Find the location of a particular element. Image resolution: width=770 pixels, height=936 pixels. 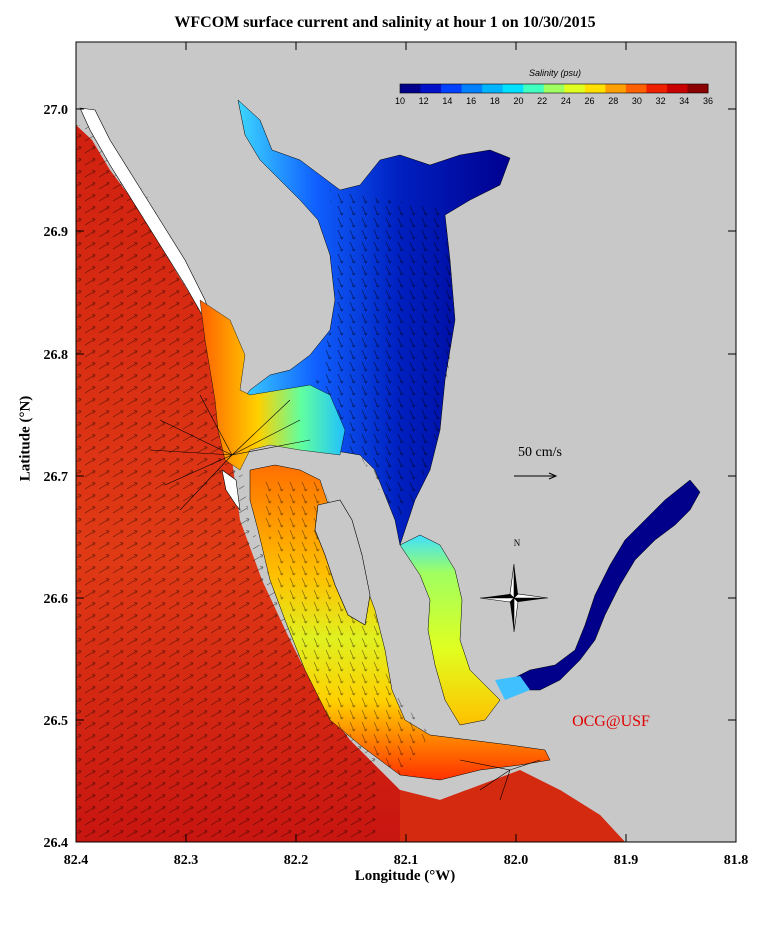

y-tick-label: 26.8 is located at coordinates (56, 355).